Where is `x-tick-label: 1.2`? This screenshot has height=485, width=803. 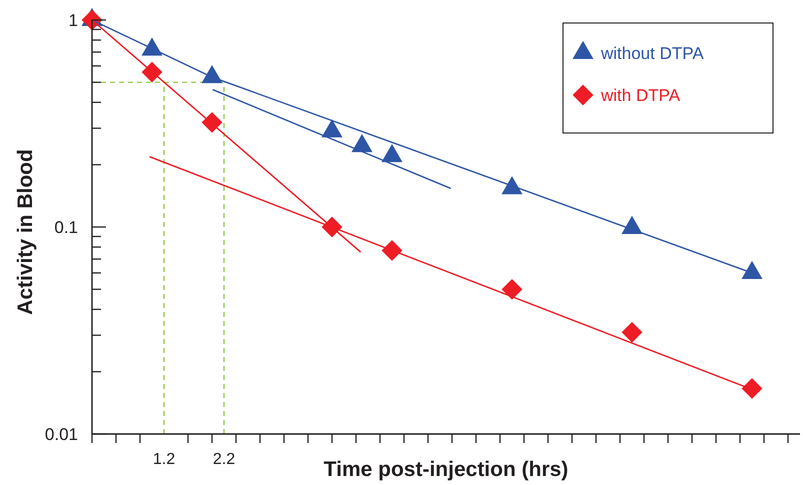 x-tick-label: 1.2 is located at coordinates (164, 459).